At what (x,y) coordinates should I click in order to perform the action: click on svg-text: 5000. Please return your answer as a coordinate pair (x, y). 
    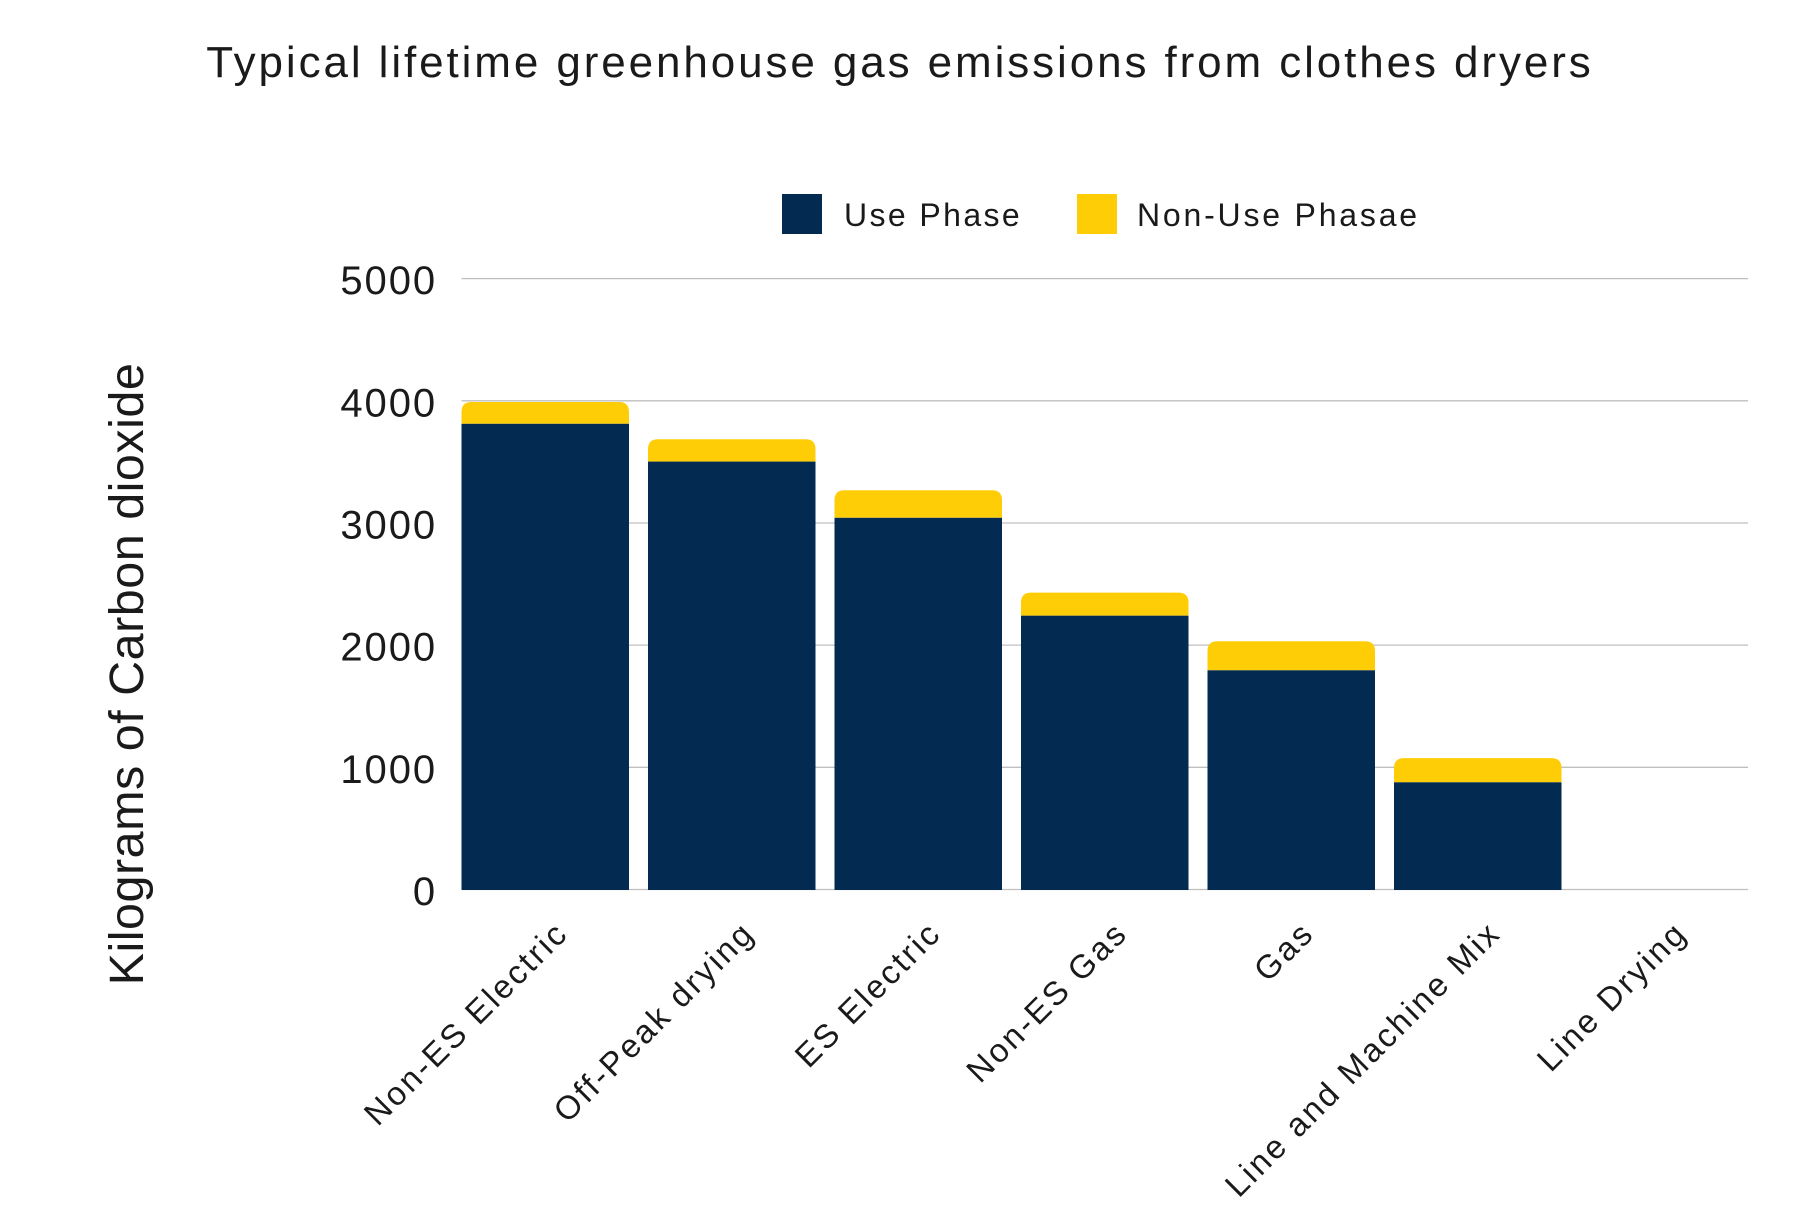
    Looking at the image, I should click on (388, 281).